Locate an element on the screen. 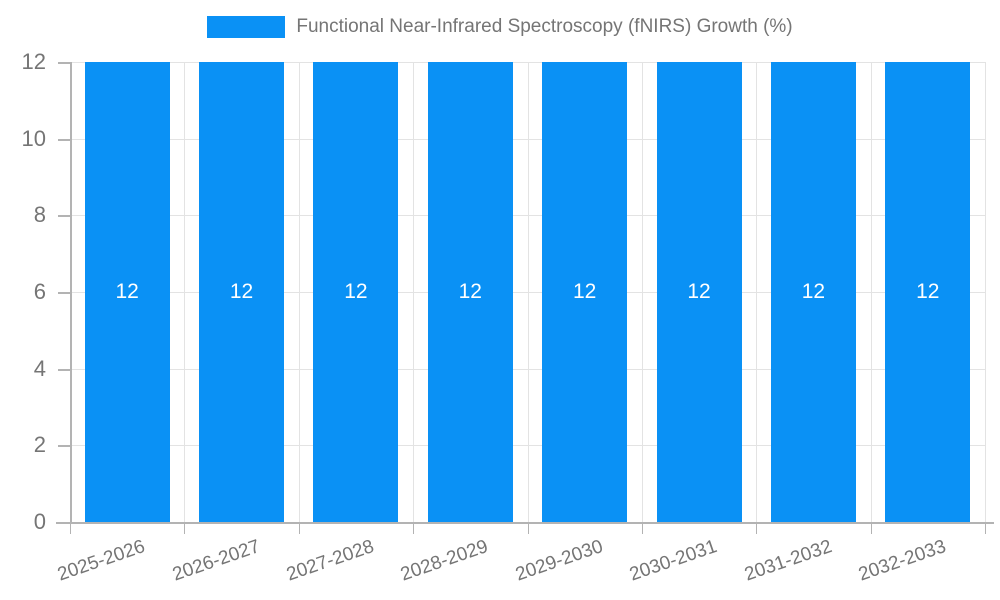 This screenshot has height=600, width=1000. y-axis-tick-label: 12 is located at coordinates (33, 61).